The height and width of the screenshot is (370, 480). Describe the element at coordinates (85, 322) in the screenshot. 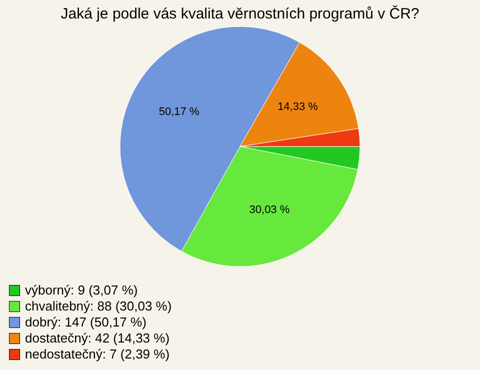

I see `legend-label: dobrý: 147 (50,17 %)` at that location.